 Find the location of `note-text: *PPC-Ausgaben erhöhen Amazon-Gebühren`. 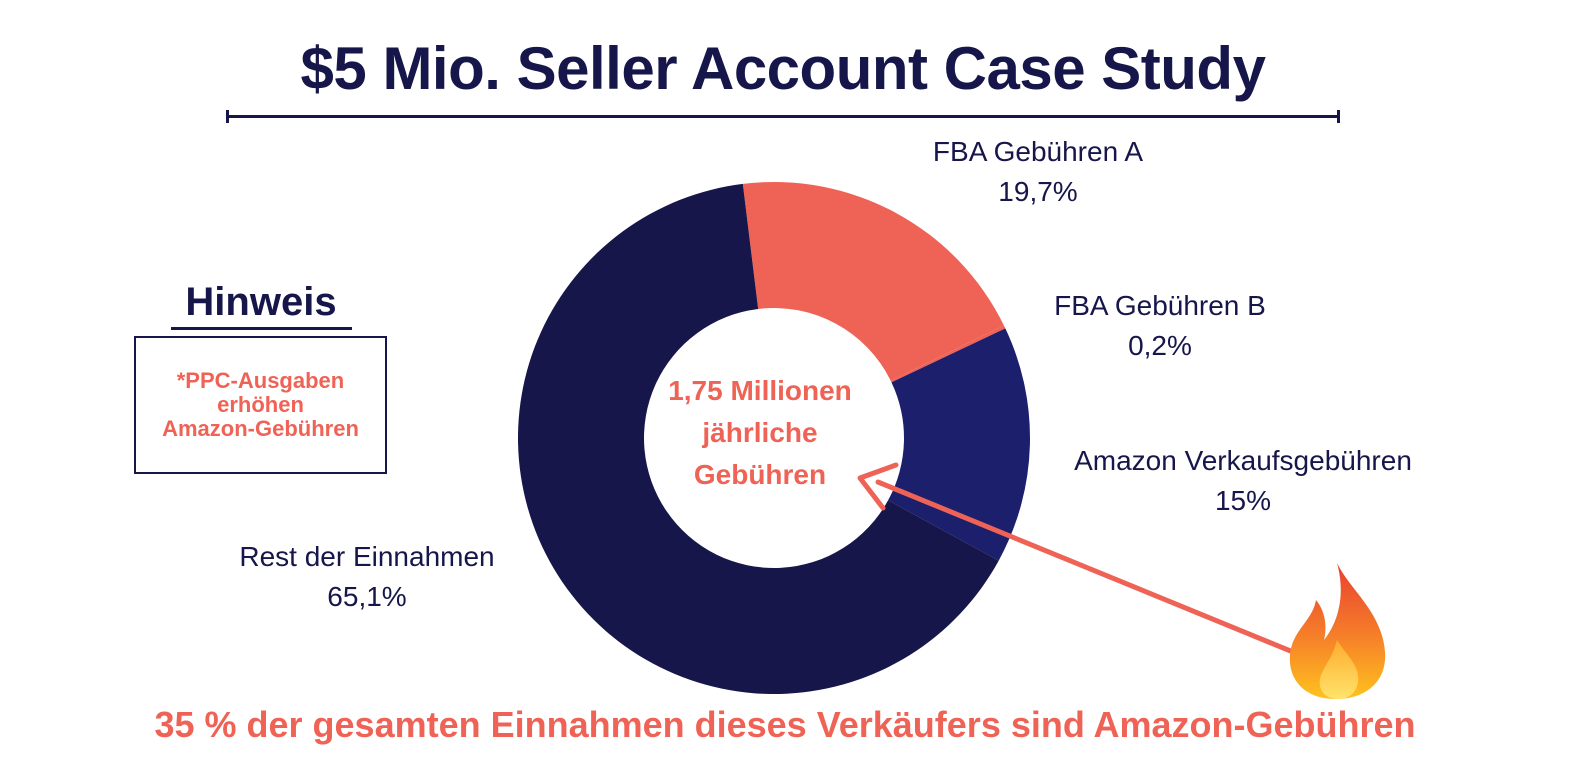

note-text: *PPC-Ausgaben erhöhen Amazon-Gebühren is located at coordinates (260, 404).